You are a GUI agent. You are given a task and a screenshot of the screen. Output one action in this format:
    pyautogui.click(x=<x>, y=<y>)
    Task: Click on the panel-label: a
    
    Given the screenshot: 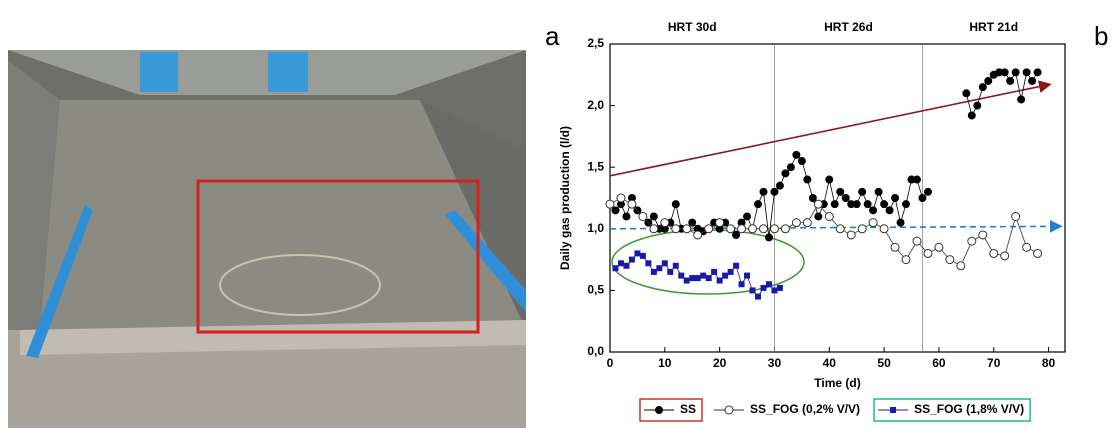 What is the action you would take?
    pyautogui.click(x=552, y=36)
    